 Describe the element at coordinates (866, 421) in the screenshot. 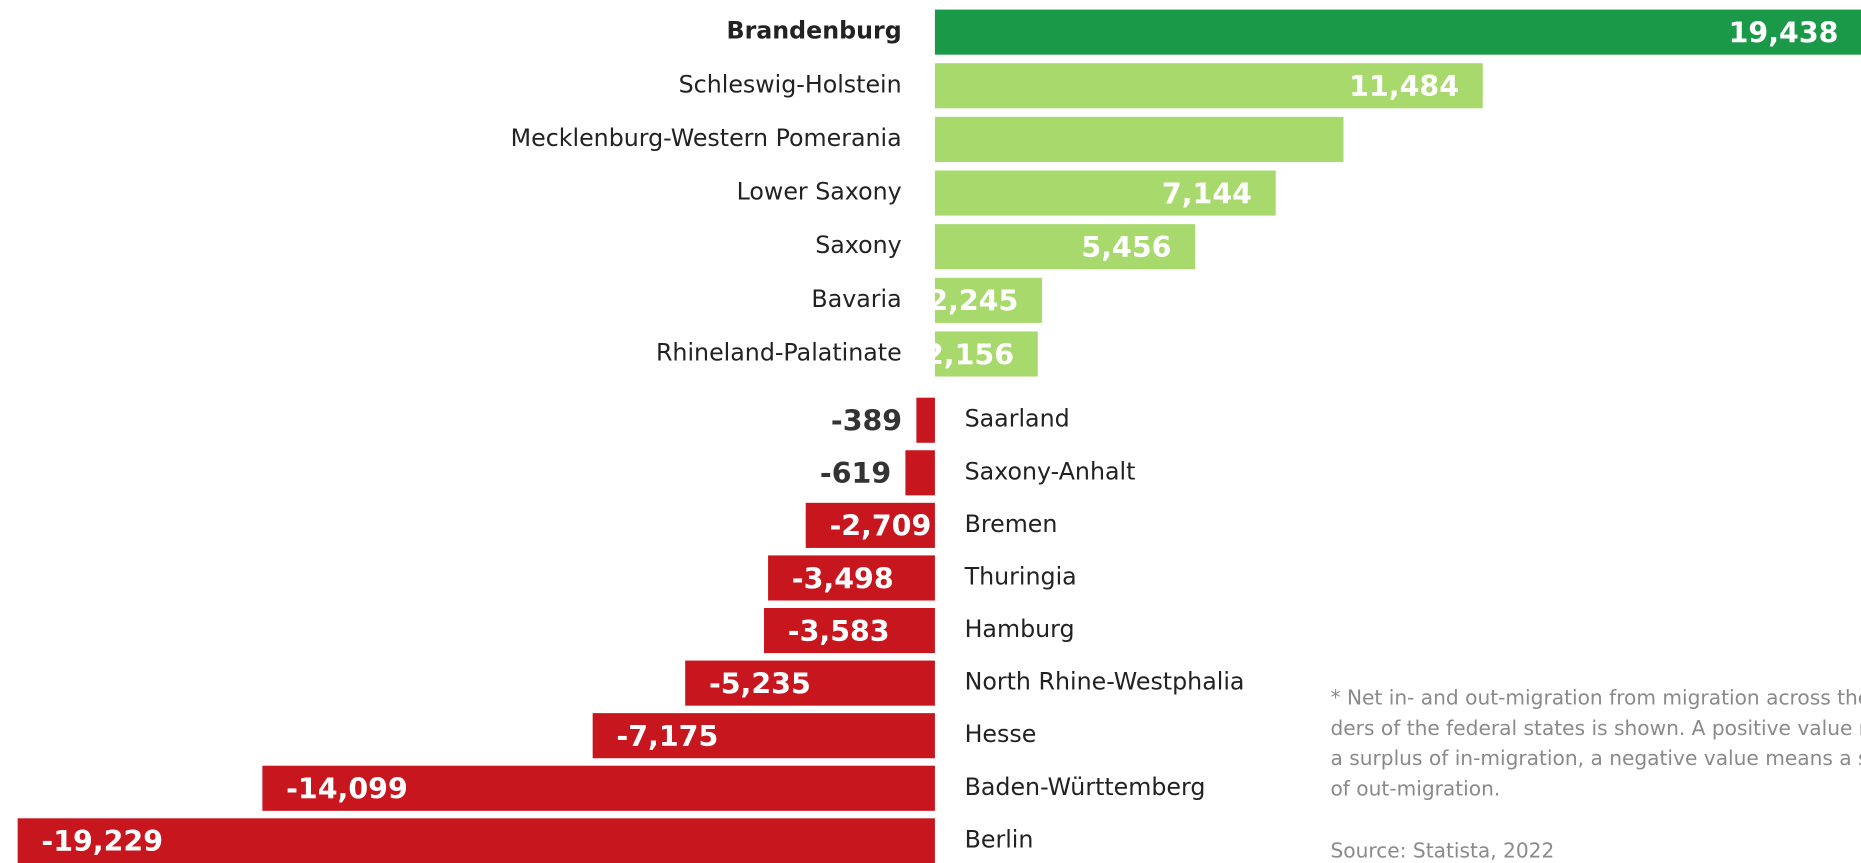

I see `value-label: -389` at that location.